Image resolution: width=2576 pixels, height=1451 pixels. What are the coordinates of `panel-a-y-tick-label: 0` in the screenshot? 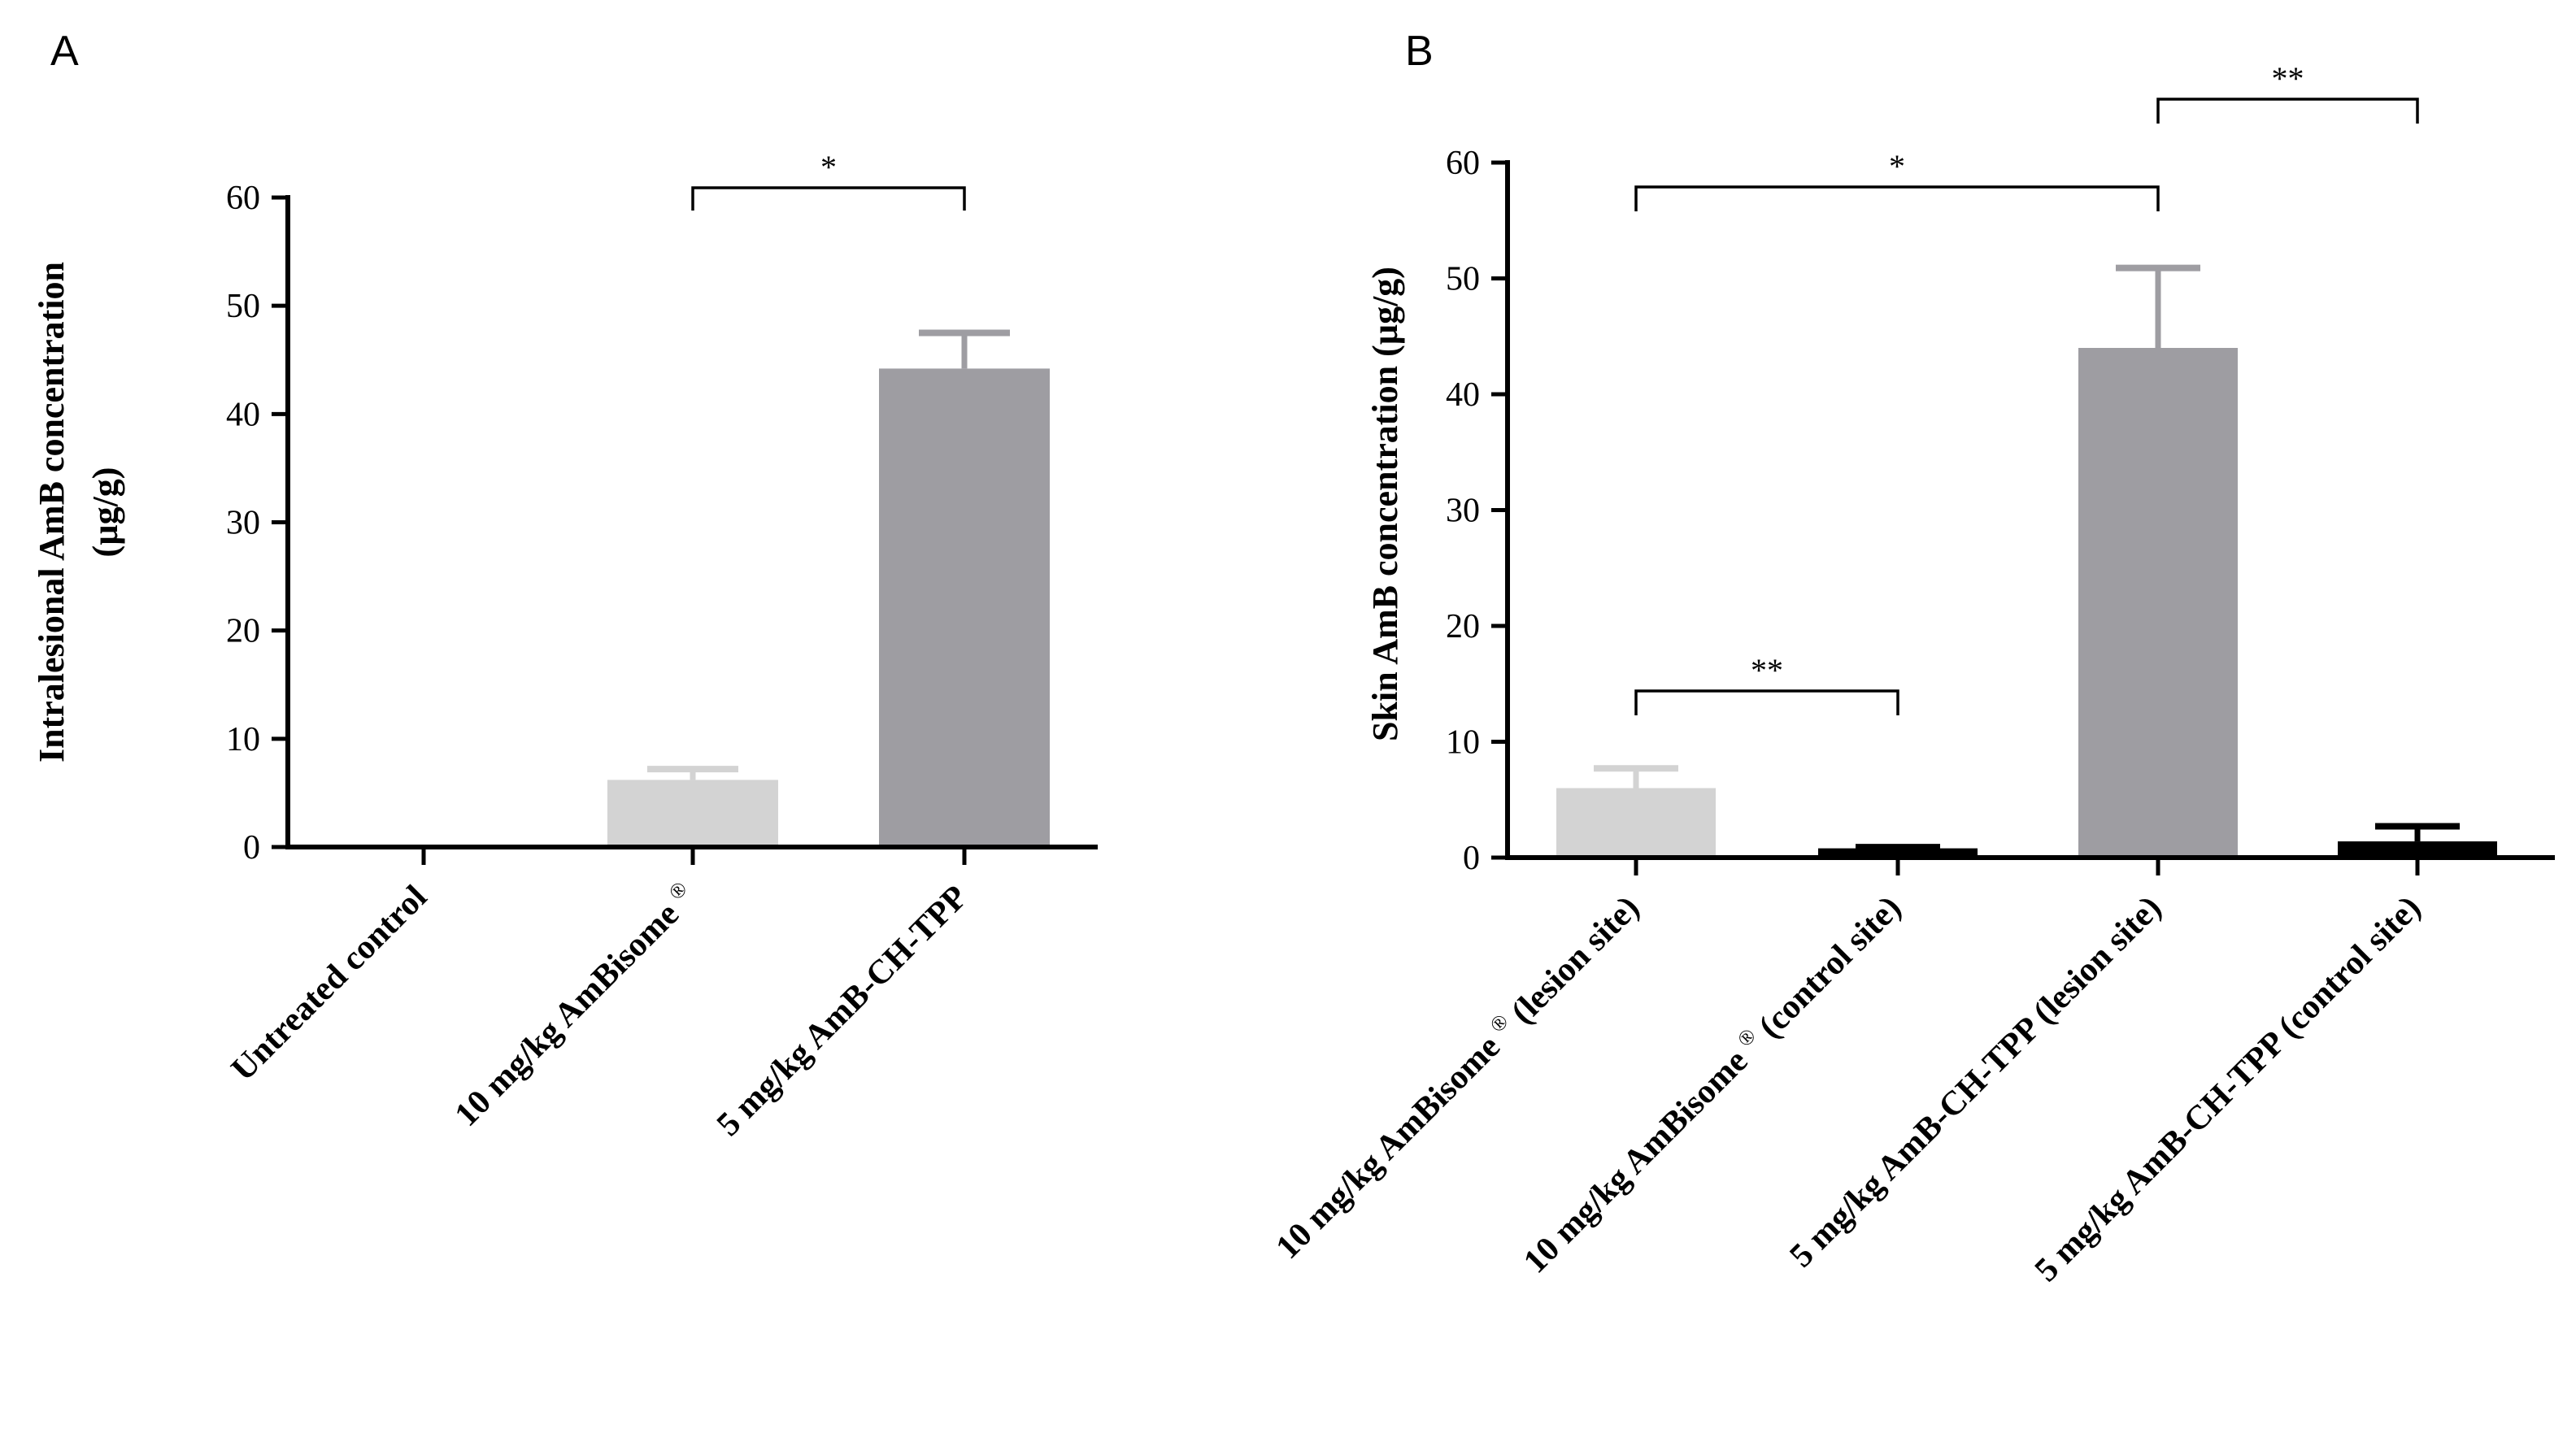 It's located at (252, 848).